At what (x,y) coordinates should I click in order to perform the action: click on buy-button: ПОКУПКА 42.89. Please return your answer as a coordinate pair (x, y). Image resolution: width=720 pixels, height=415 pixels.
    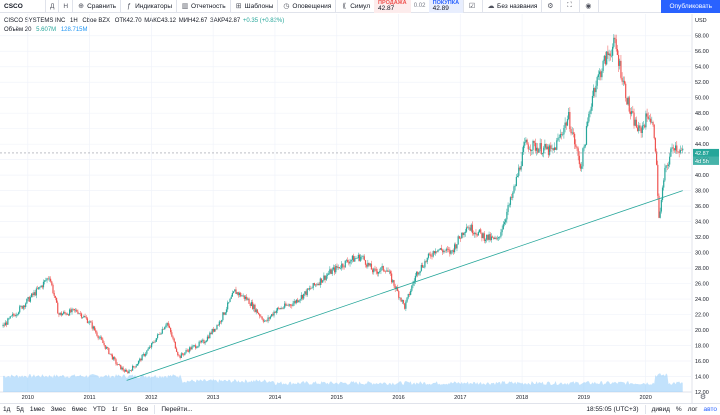
    Looking at the image, I should click on (446, 6).